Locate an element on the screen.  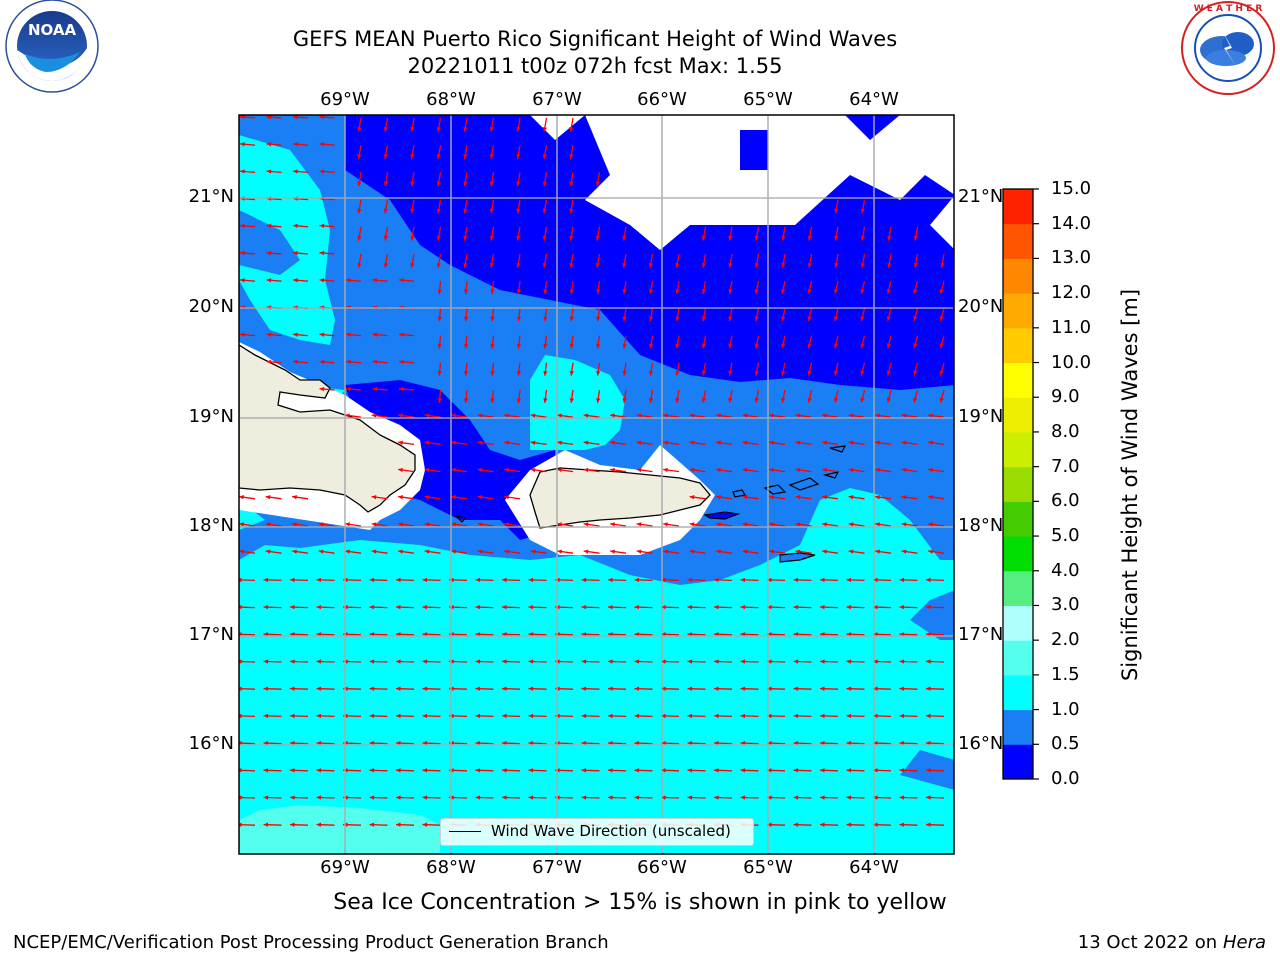
colorbar-tick-label: 1.5 is located at coordinates (1065, 674).